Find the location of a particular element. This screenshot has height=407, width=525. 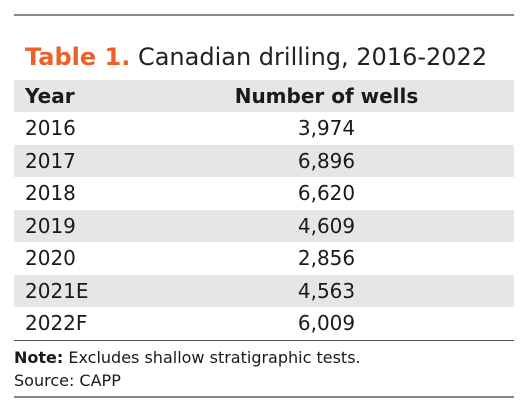

header-number-of-wells: Number of wells is located at coordinates (326, 96).